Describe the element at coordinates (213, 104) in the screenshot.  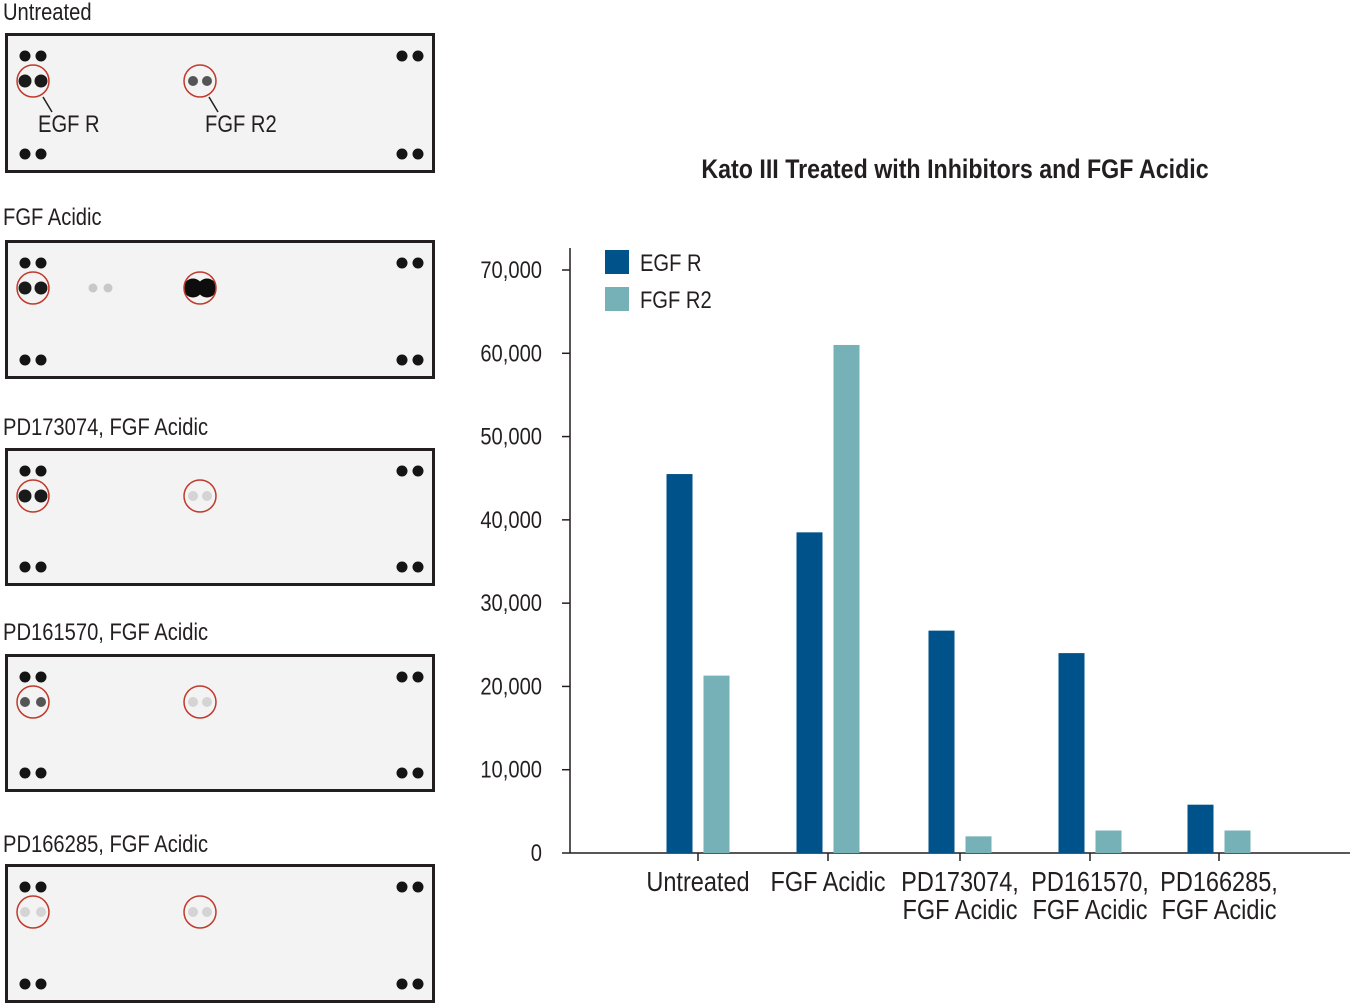
I see `fgfr2-leader-line` at that location.